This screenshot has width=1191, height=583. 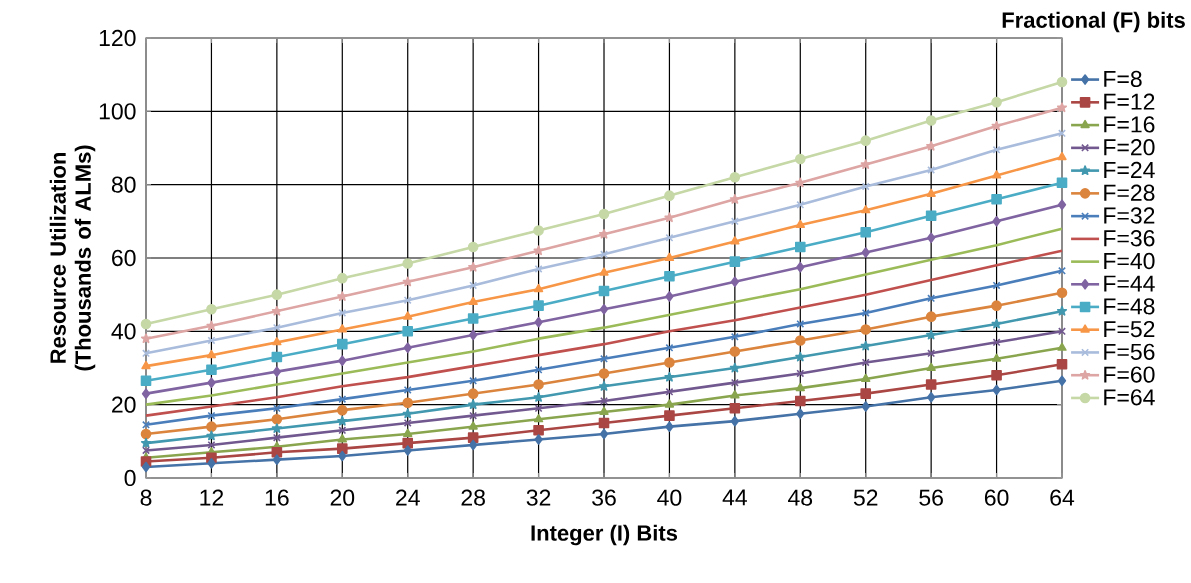 I want to click on x-tick-label: 56, so click(x=931, y=497).